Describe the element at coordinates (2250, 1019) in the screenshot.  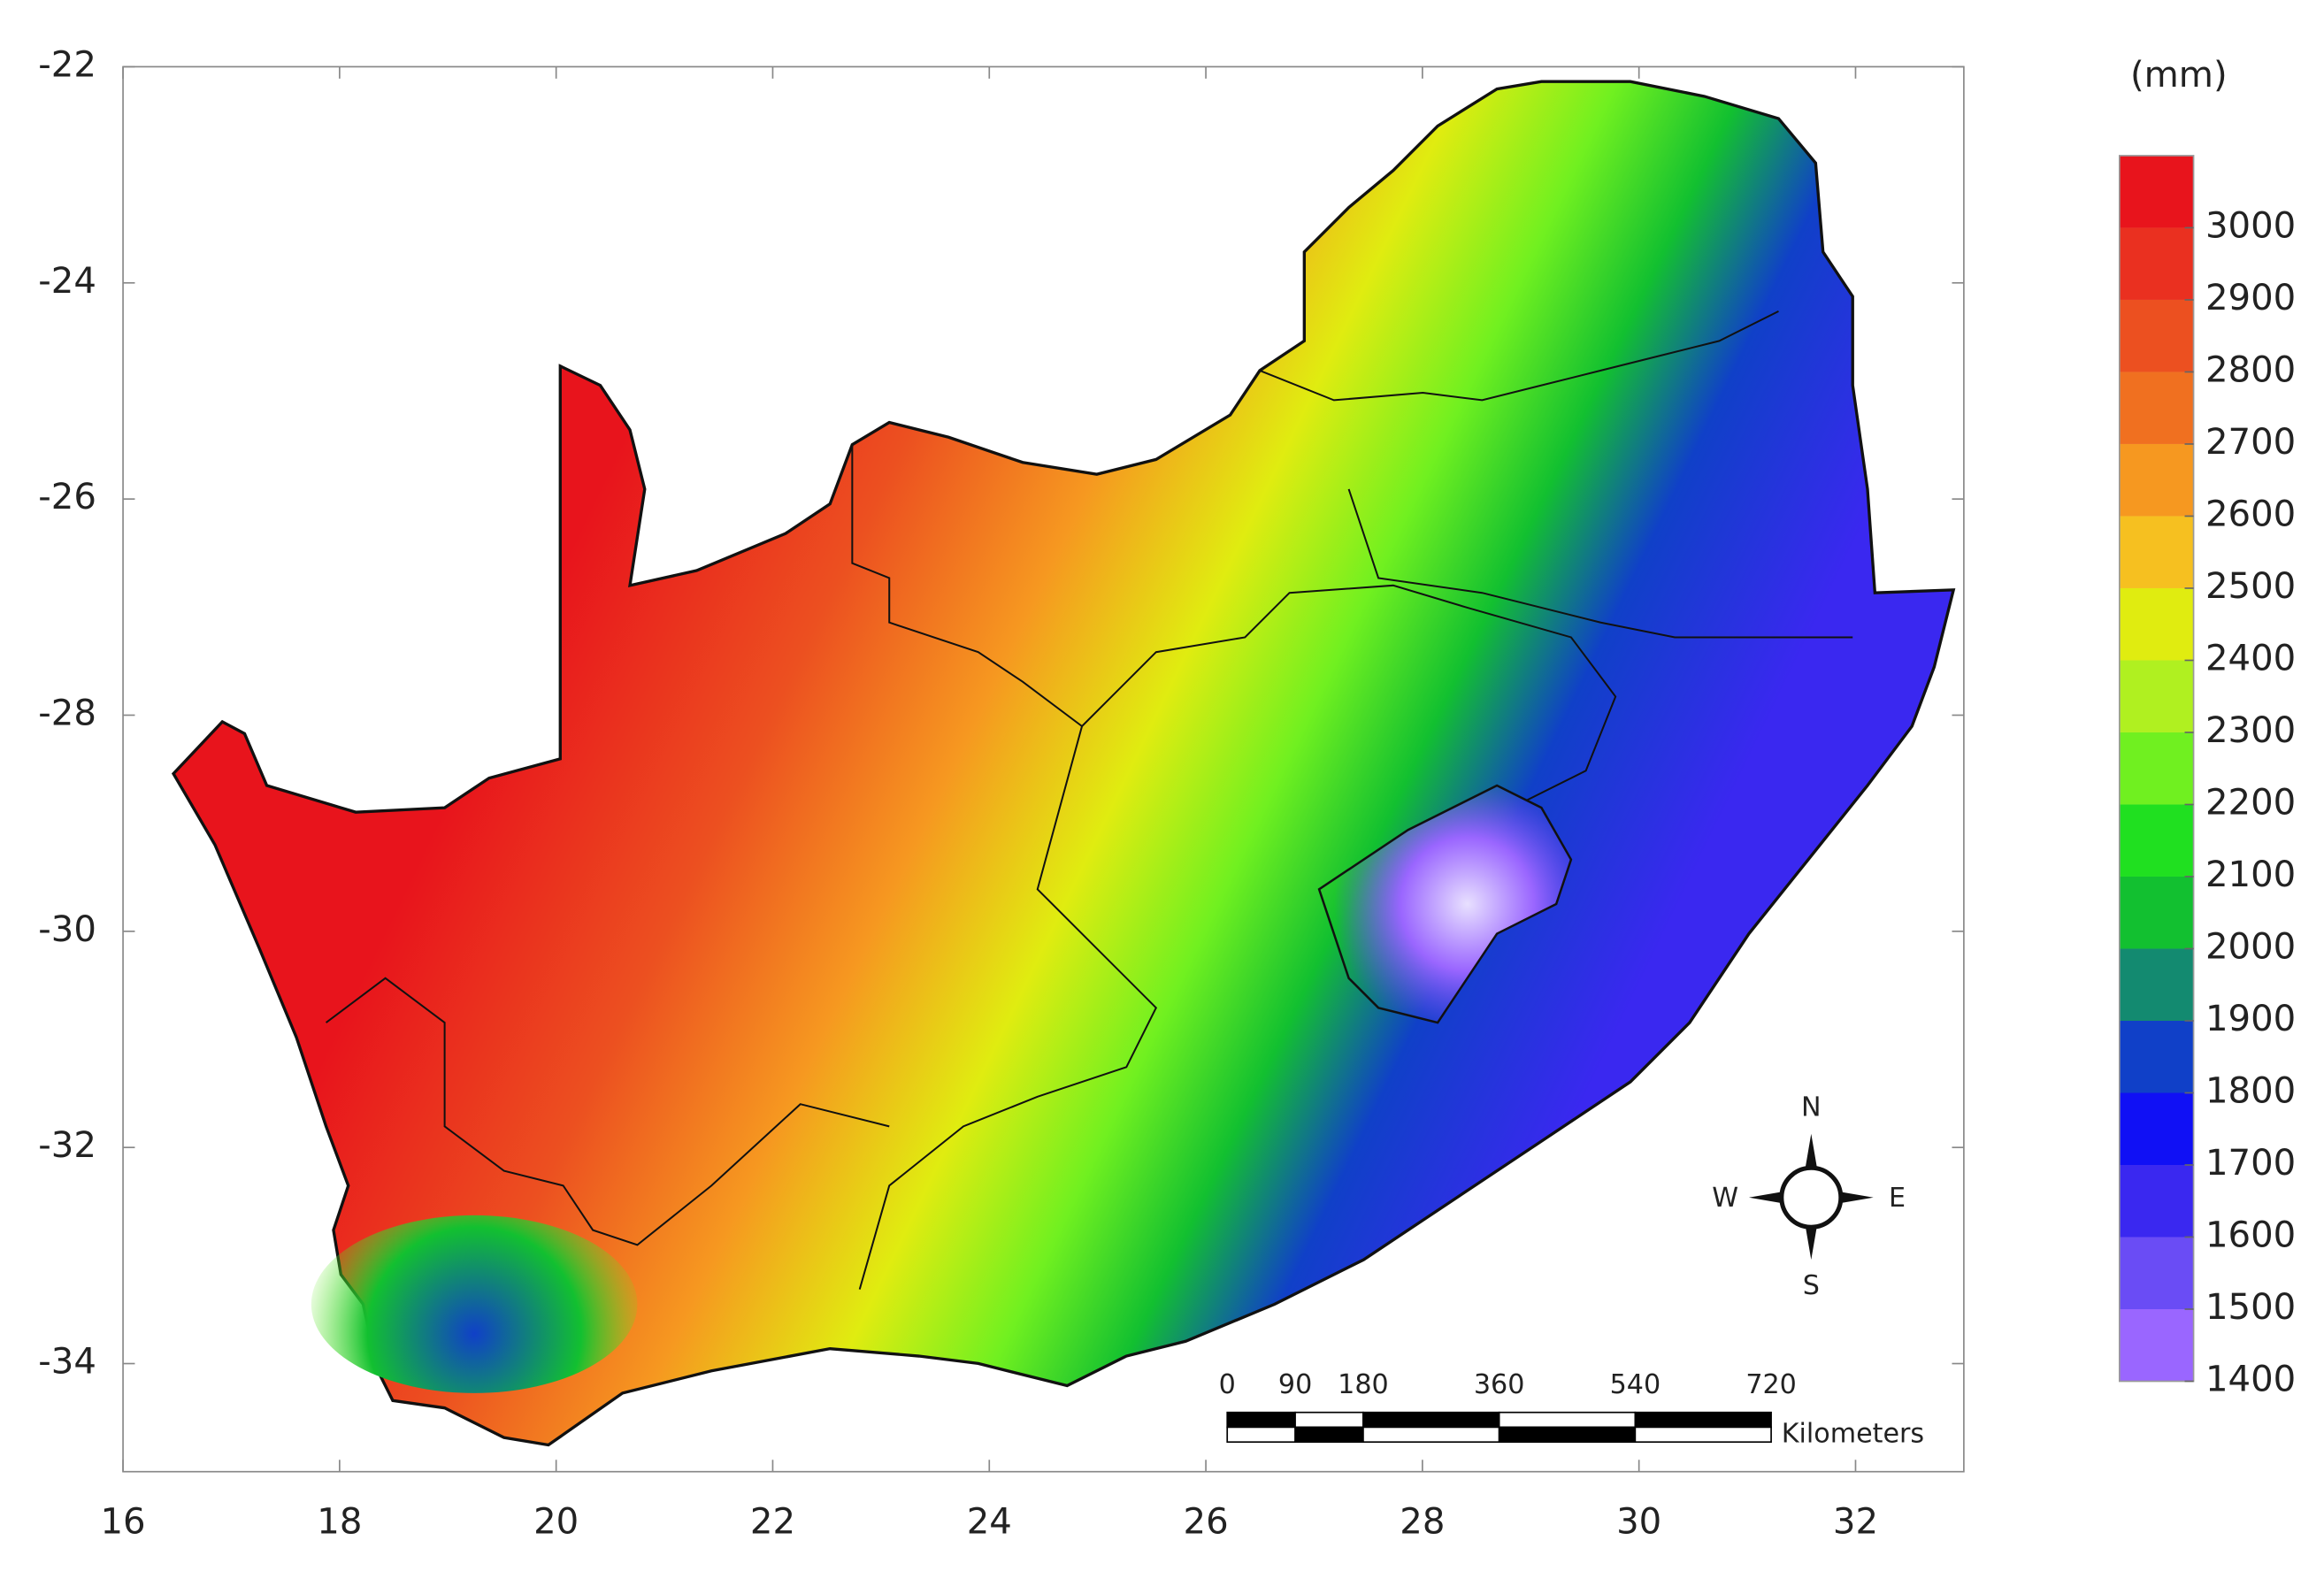
I see `colorbar-tick-label: 1900` at that location.